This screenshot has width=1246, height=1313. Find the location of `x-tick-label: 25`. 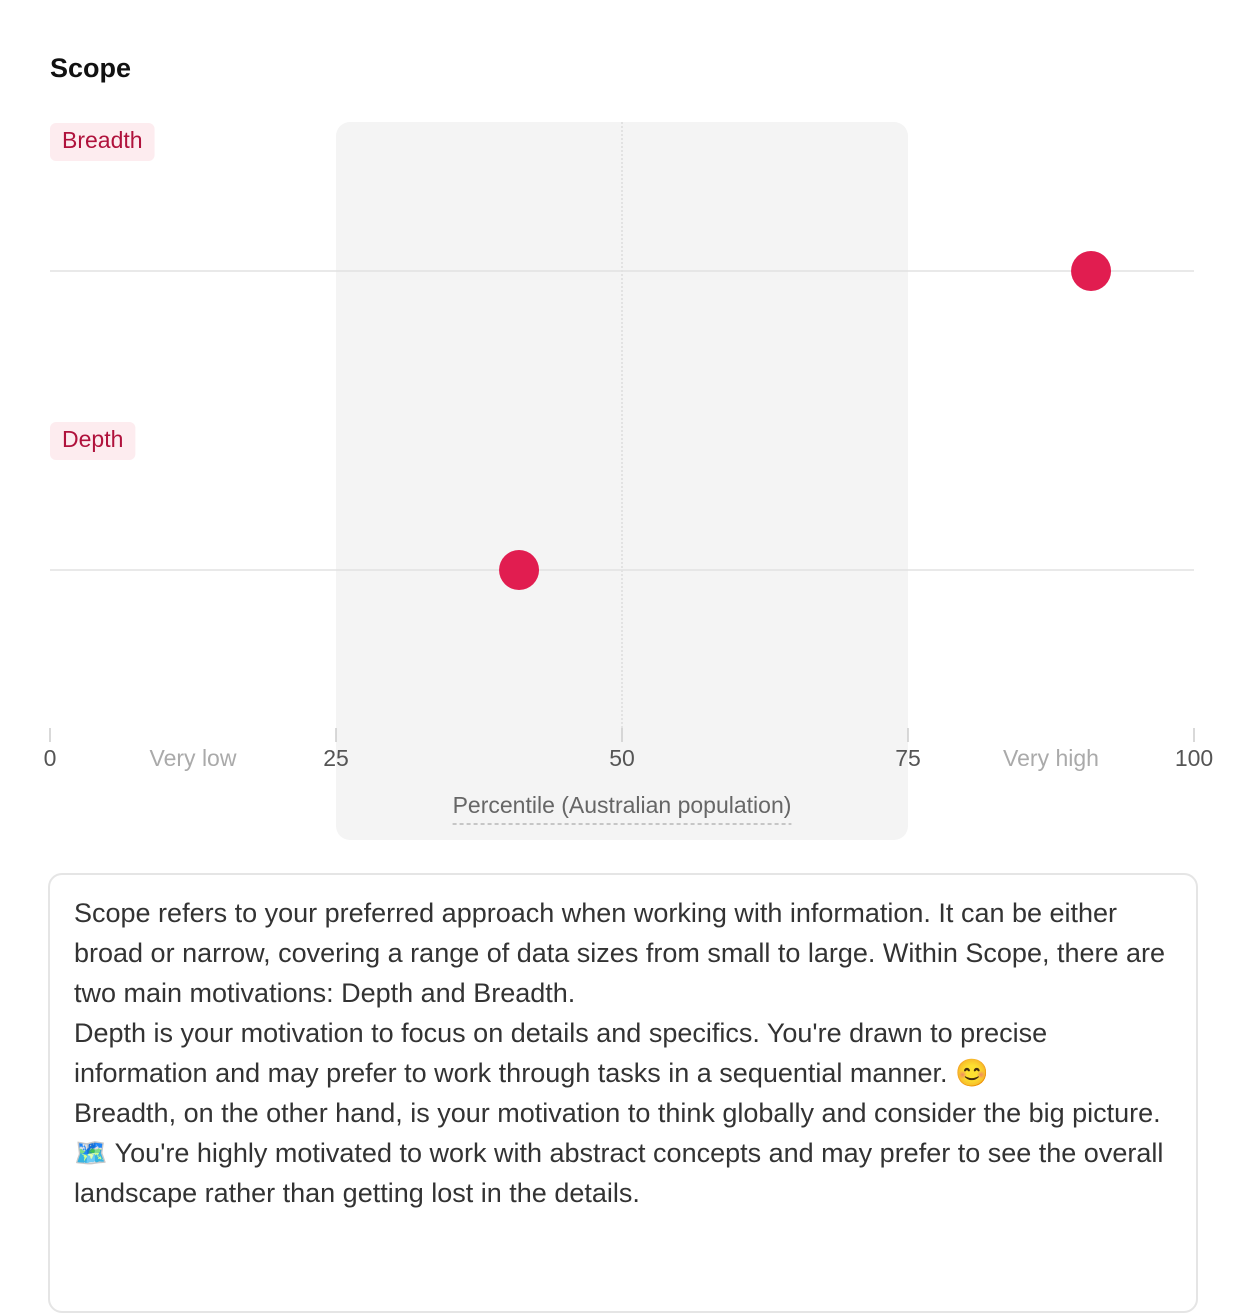

x-tick-label: 25 is located at coordinates (336, 758).